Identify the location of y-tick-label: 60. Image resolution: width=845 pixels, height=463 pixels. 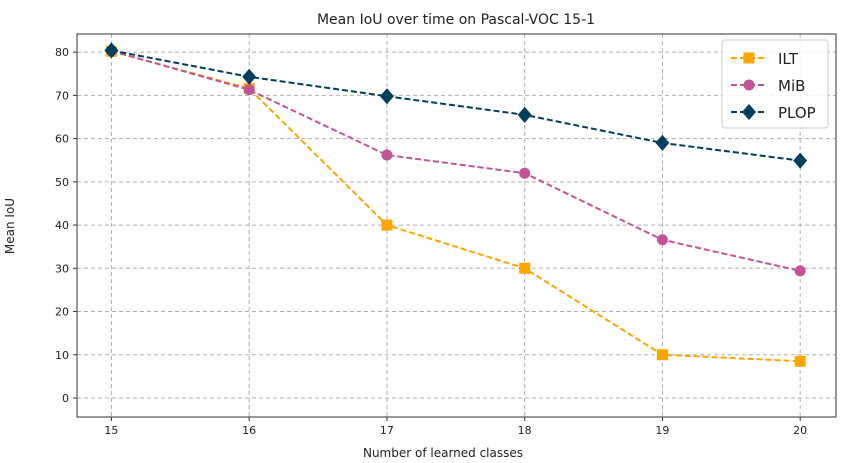
(62, 139).